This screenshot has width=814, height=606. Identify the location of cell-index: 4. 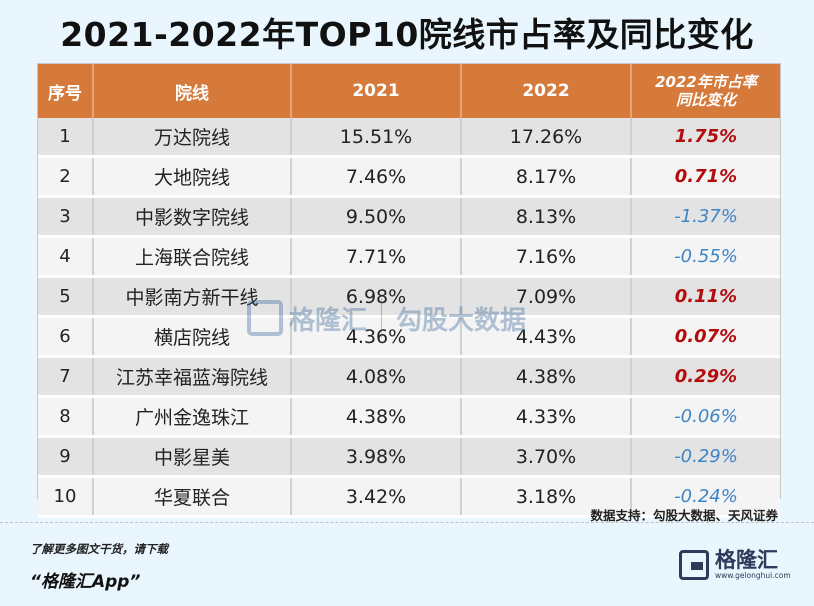
(66, 257).